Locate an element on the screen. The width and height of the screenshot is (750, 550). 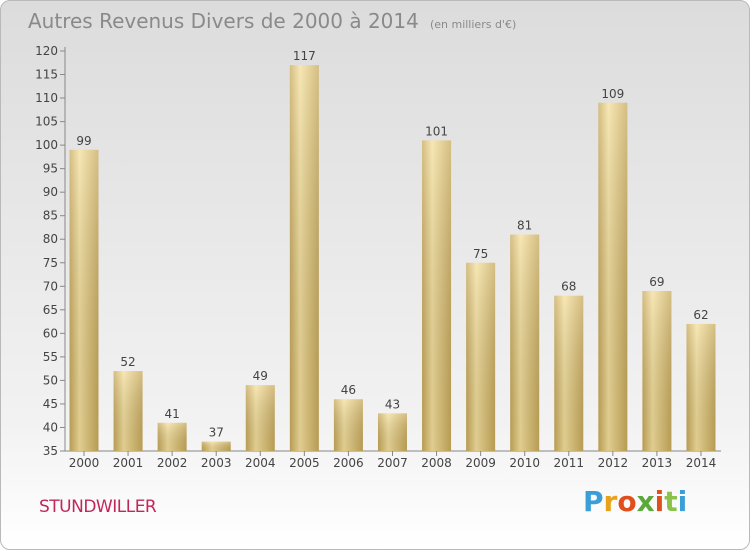
bar-value-label: 37 is located at coordinates (216, 433).